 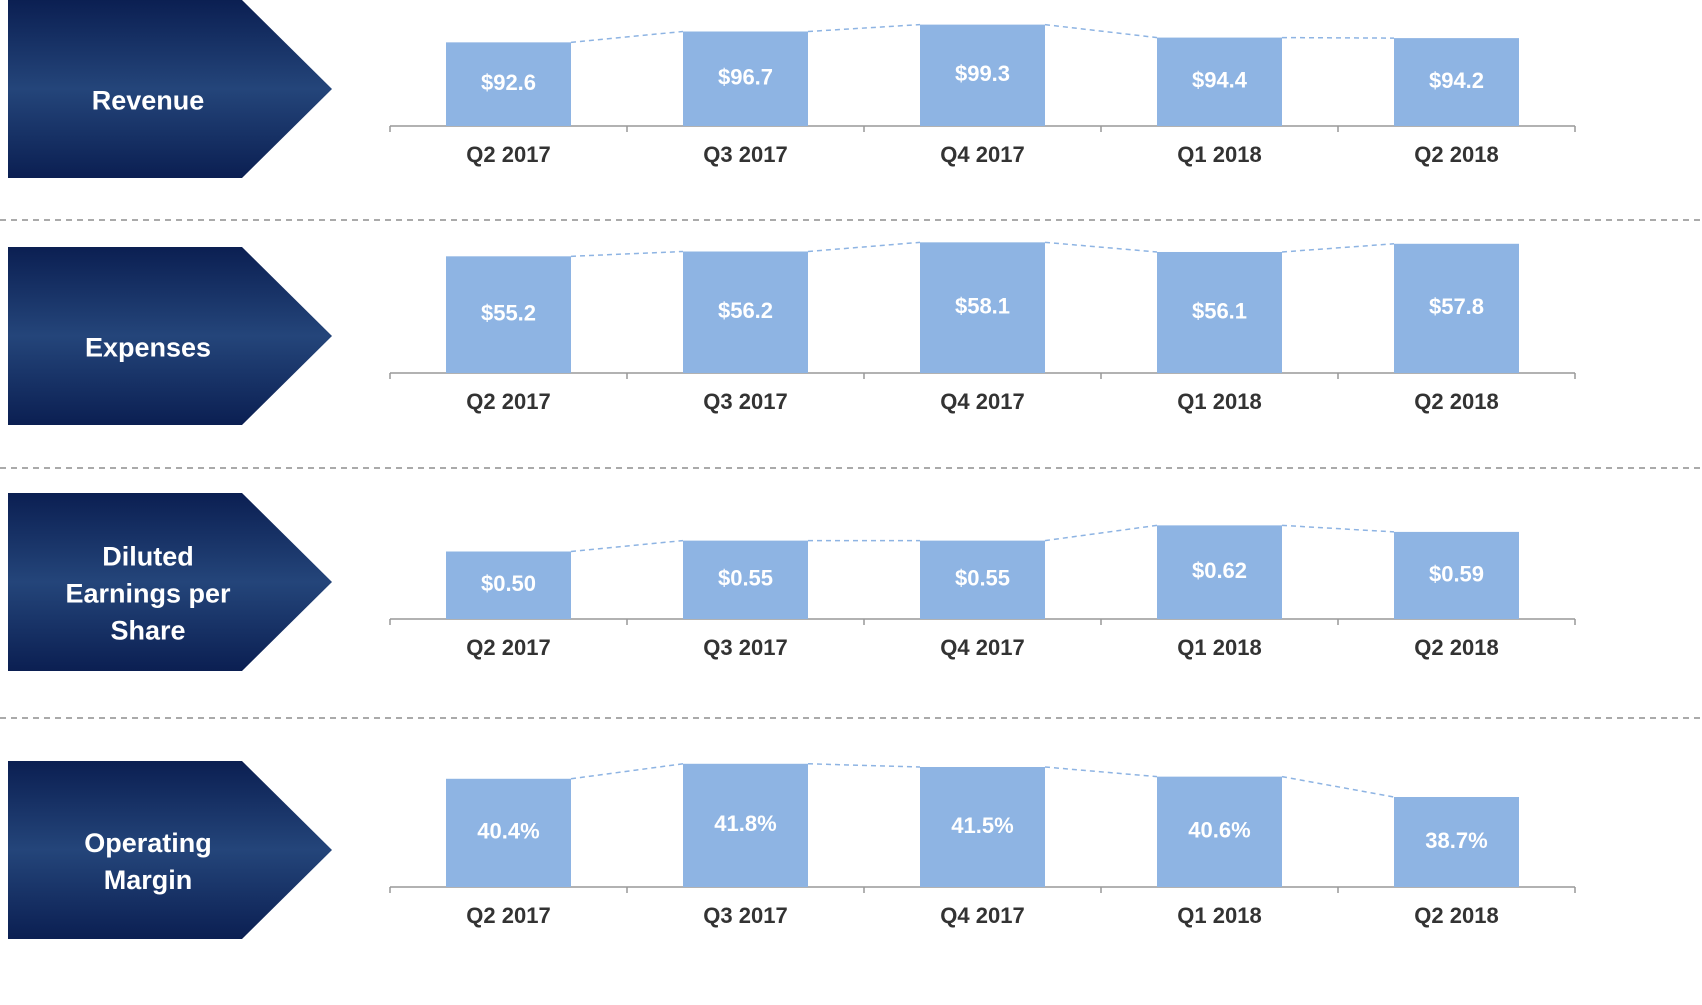 I want to click on value-label: $92.6, so click(x=508, y=82).